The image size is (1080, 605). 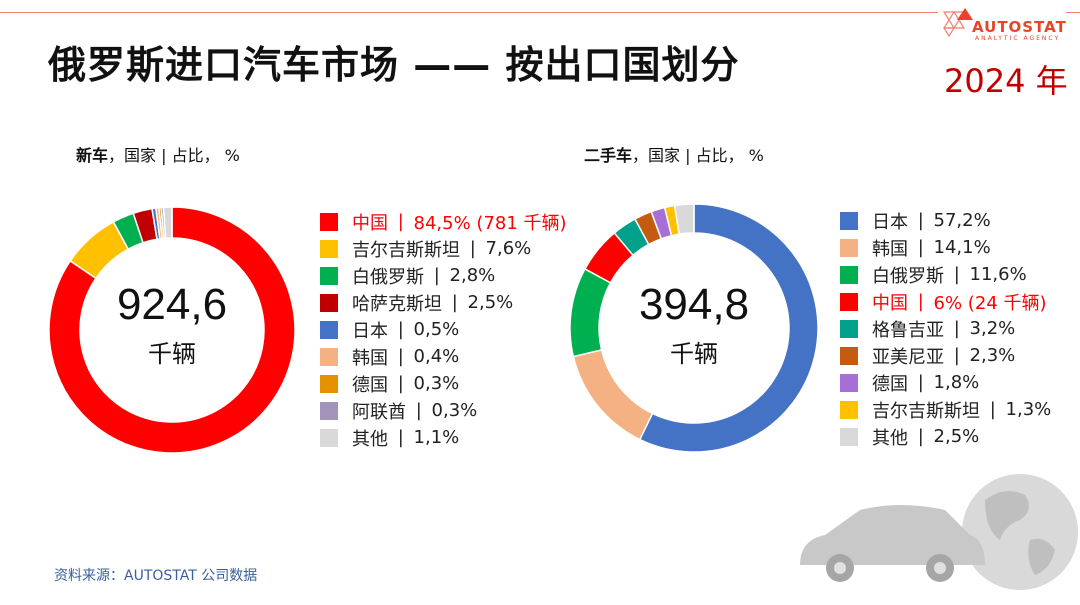 What do you see at coordinates (945, 274) in the screenshot?
I see `legend-item: 白俄罗斯 | 11,6%` at bounding box center [945, 274].